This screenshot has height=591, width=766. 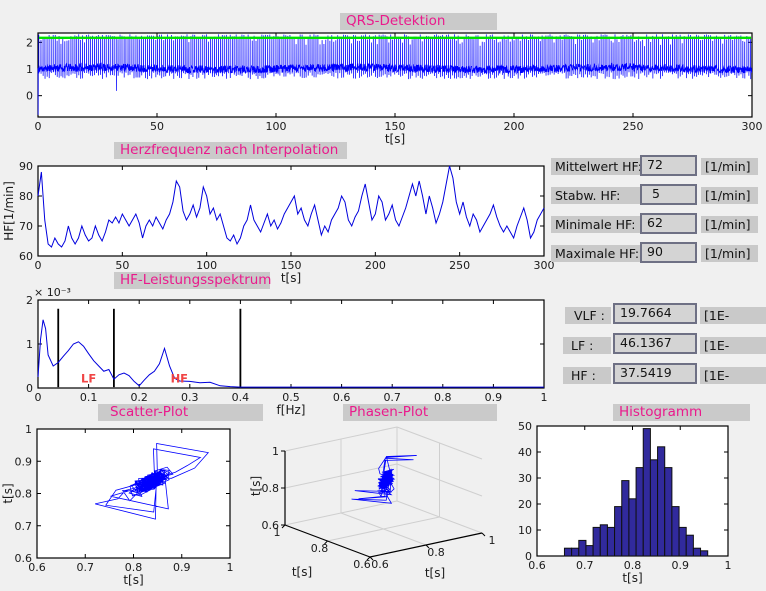 I want to click on maximale-hf-label: Maximale HF:, so click(x=596, y=253).